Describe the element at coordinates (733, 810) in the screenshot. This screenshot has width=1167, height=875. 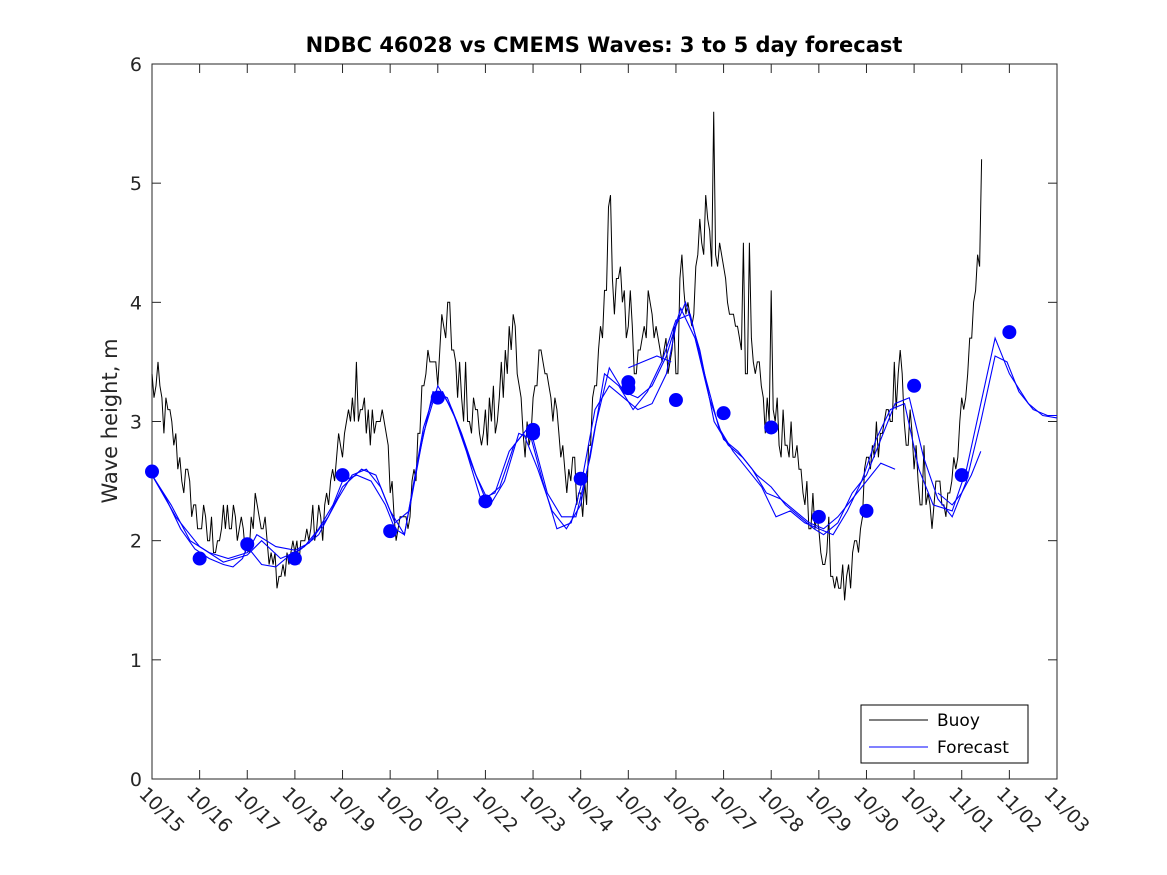
I see `x-tick-label: 10/27` at that location.